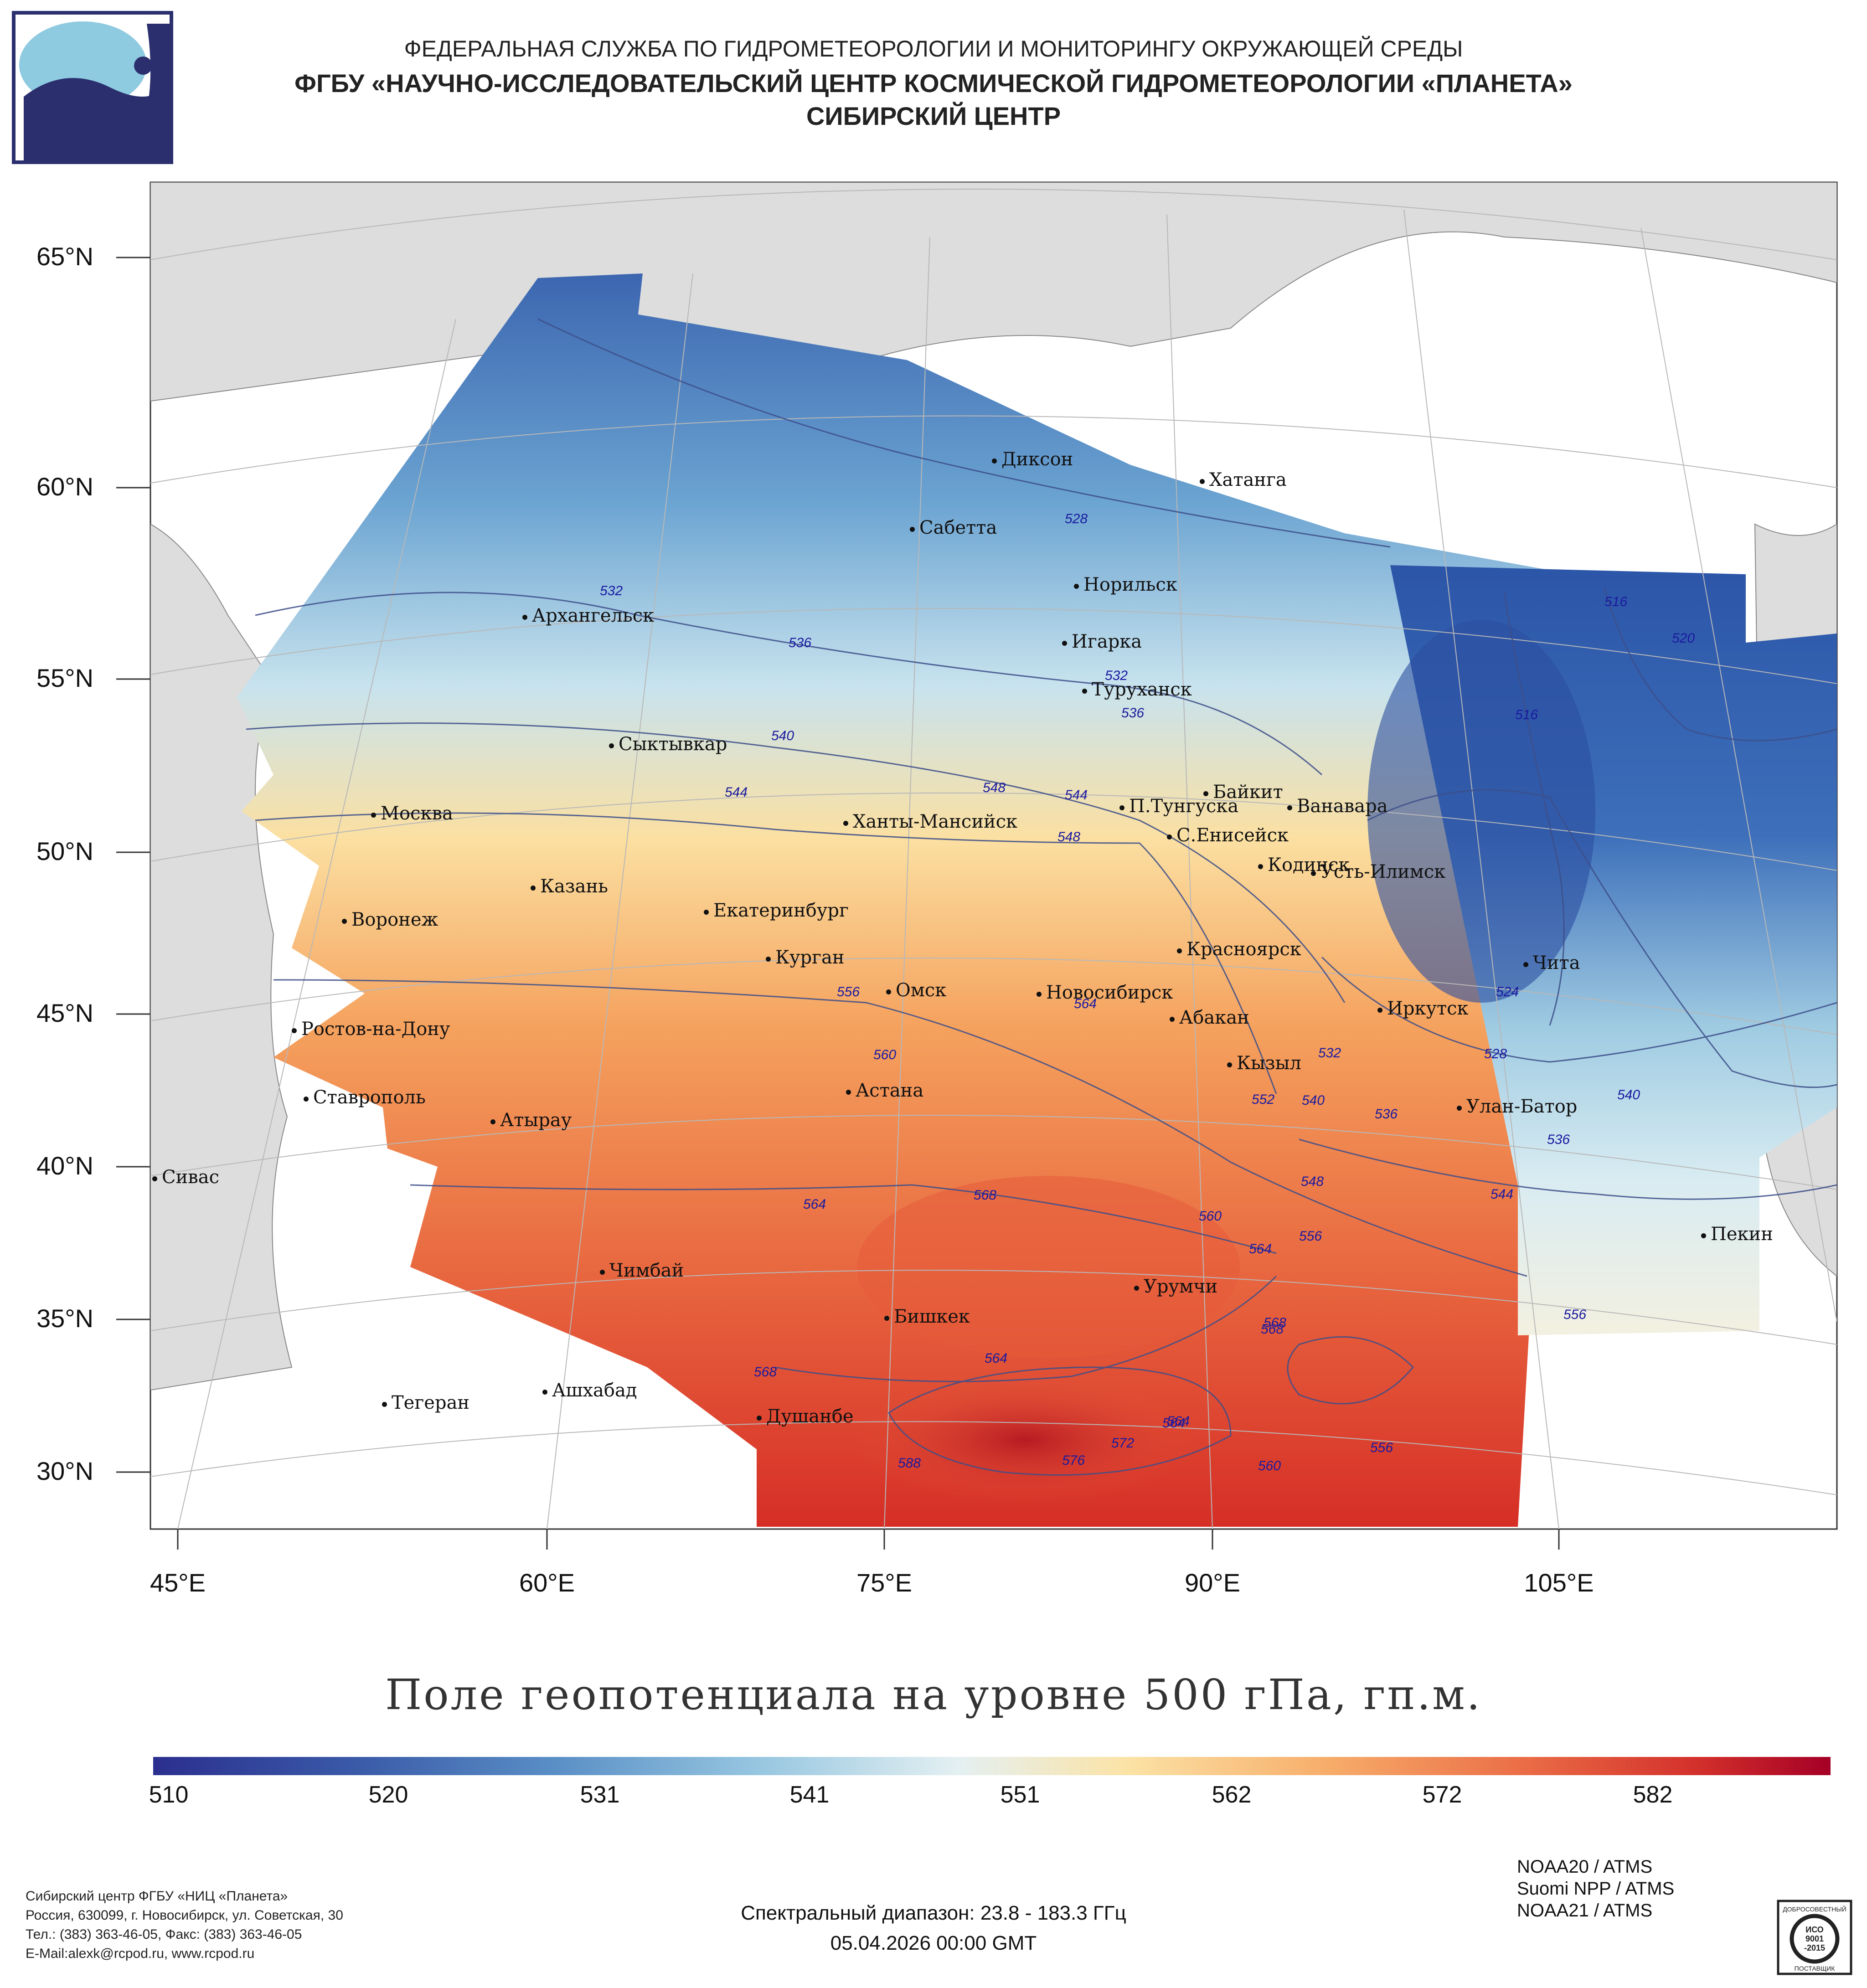 The height and width of the screenshot is (1988, 1867). I want to click on lon-label-105: 105°E, so click(1559, 1583).